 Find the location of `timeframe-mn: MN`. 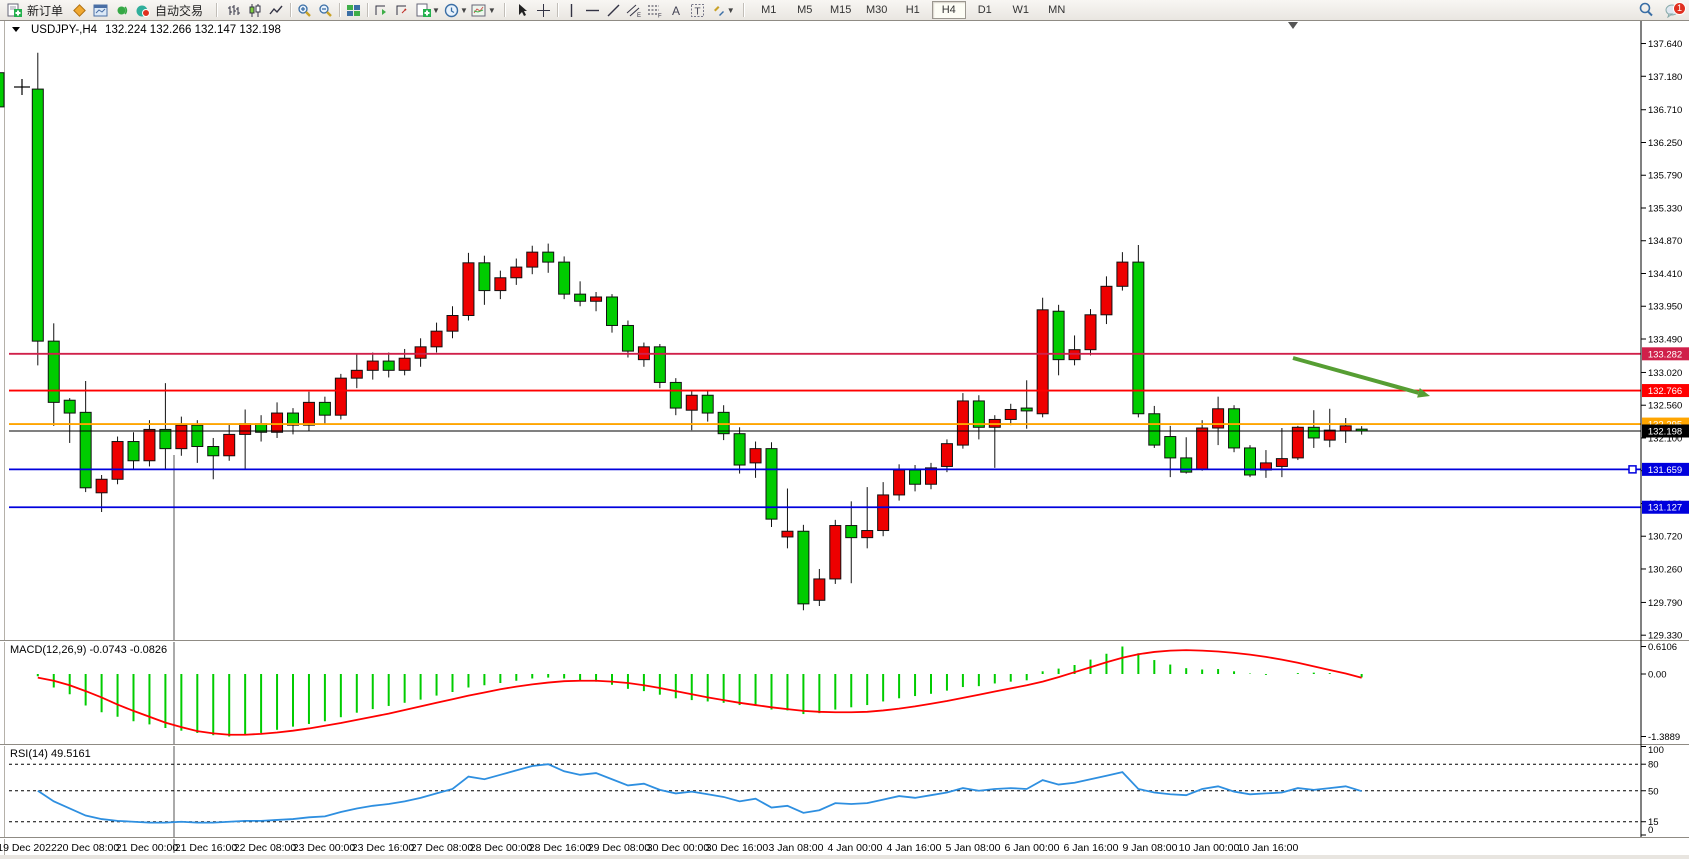

timeframe-mn: MN is located at coordinates (1057, 10).